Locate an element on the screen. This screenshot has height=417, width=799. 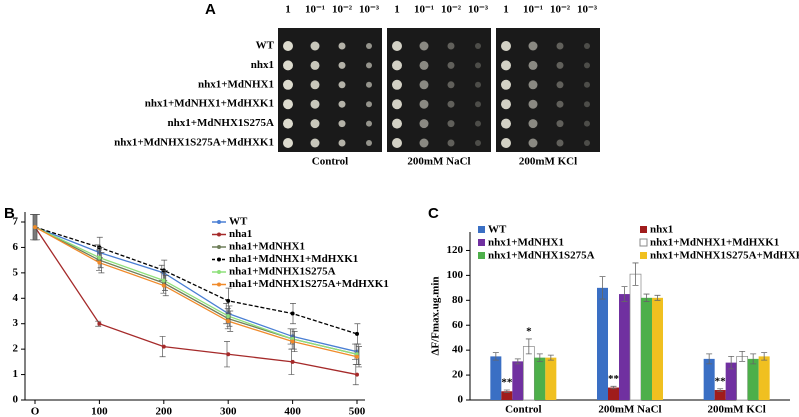
y-tick-label: 5 is located at coordinates (16, 272).